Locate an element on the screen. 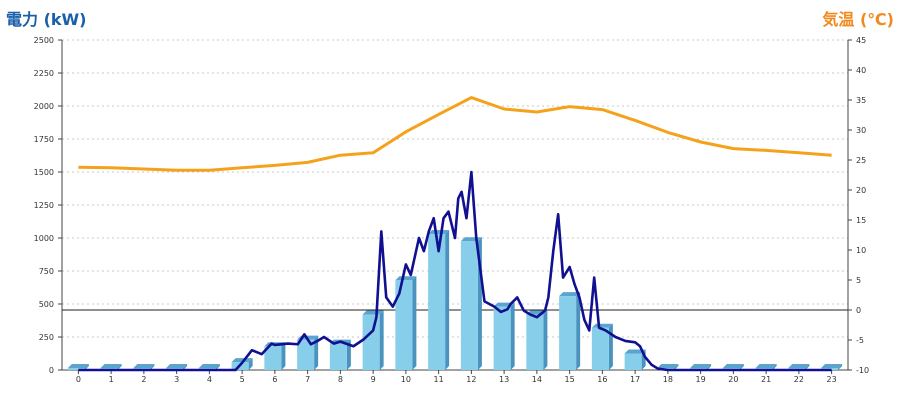  y-right-axis-title: 気温 (℃) is located at coordinates (858, 19).